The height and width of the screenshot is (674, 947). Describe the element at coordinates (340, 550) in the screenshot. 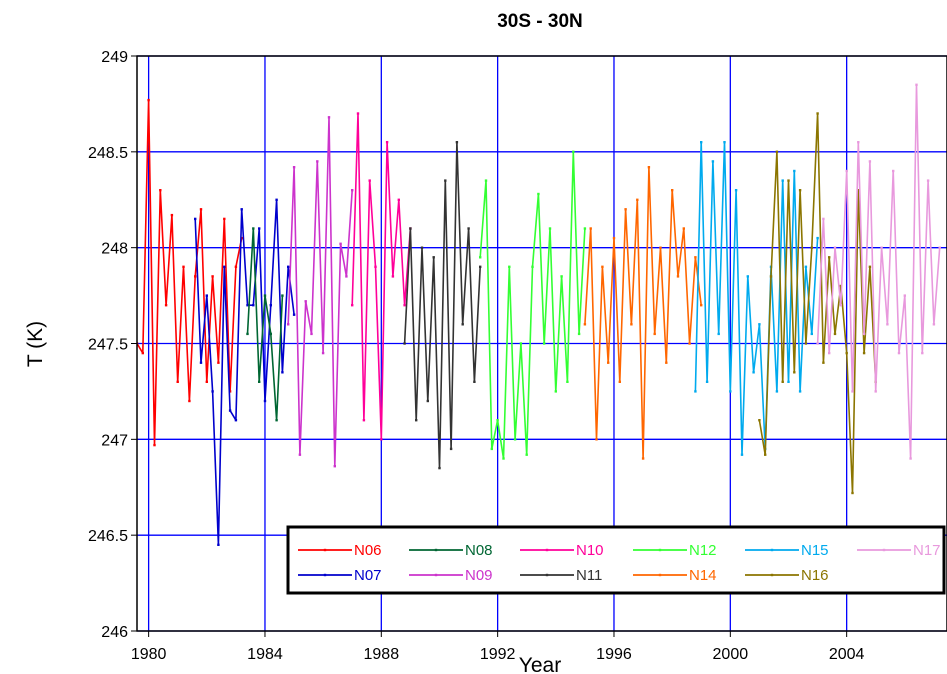

I see `legend-item-n06: N06` at that location.